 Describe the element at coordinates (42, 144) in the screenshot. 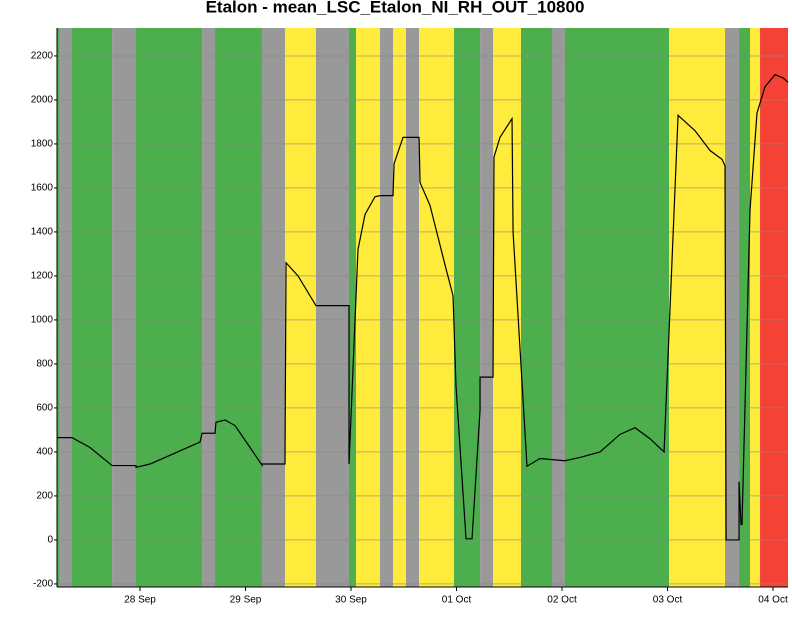

I see `y-tick-label: 1800` at that location.